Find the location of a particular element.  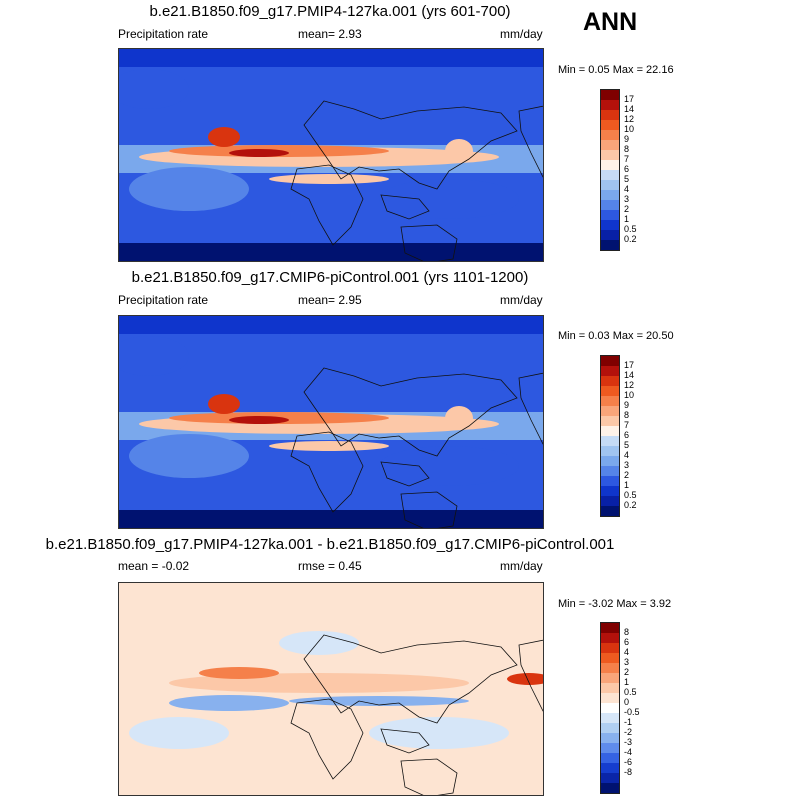

colorbar-tick-label: -1 is located at coordinates (628, 722).